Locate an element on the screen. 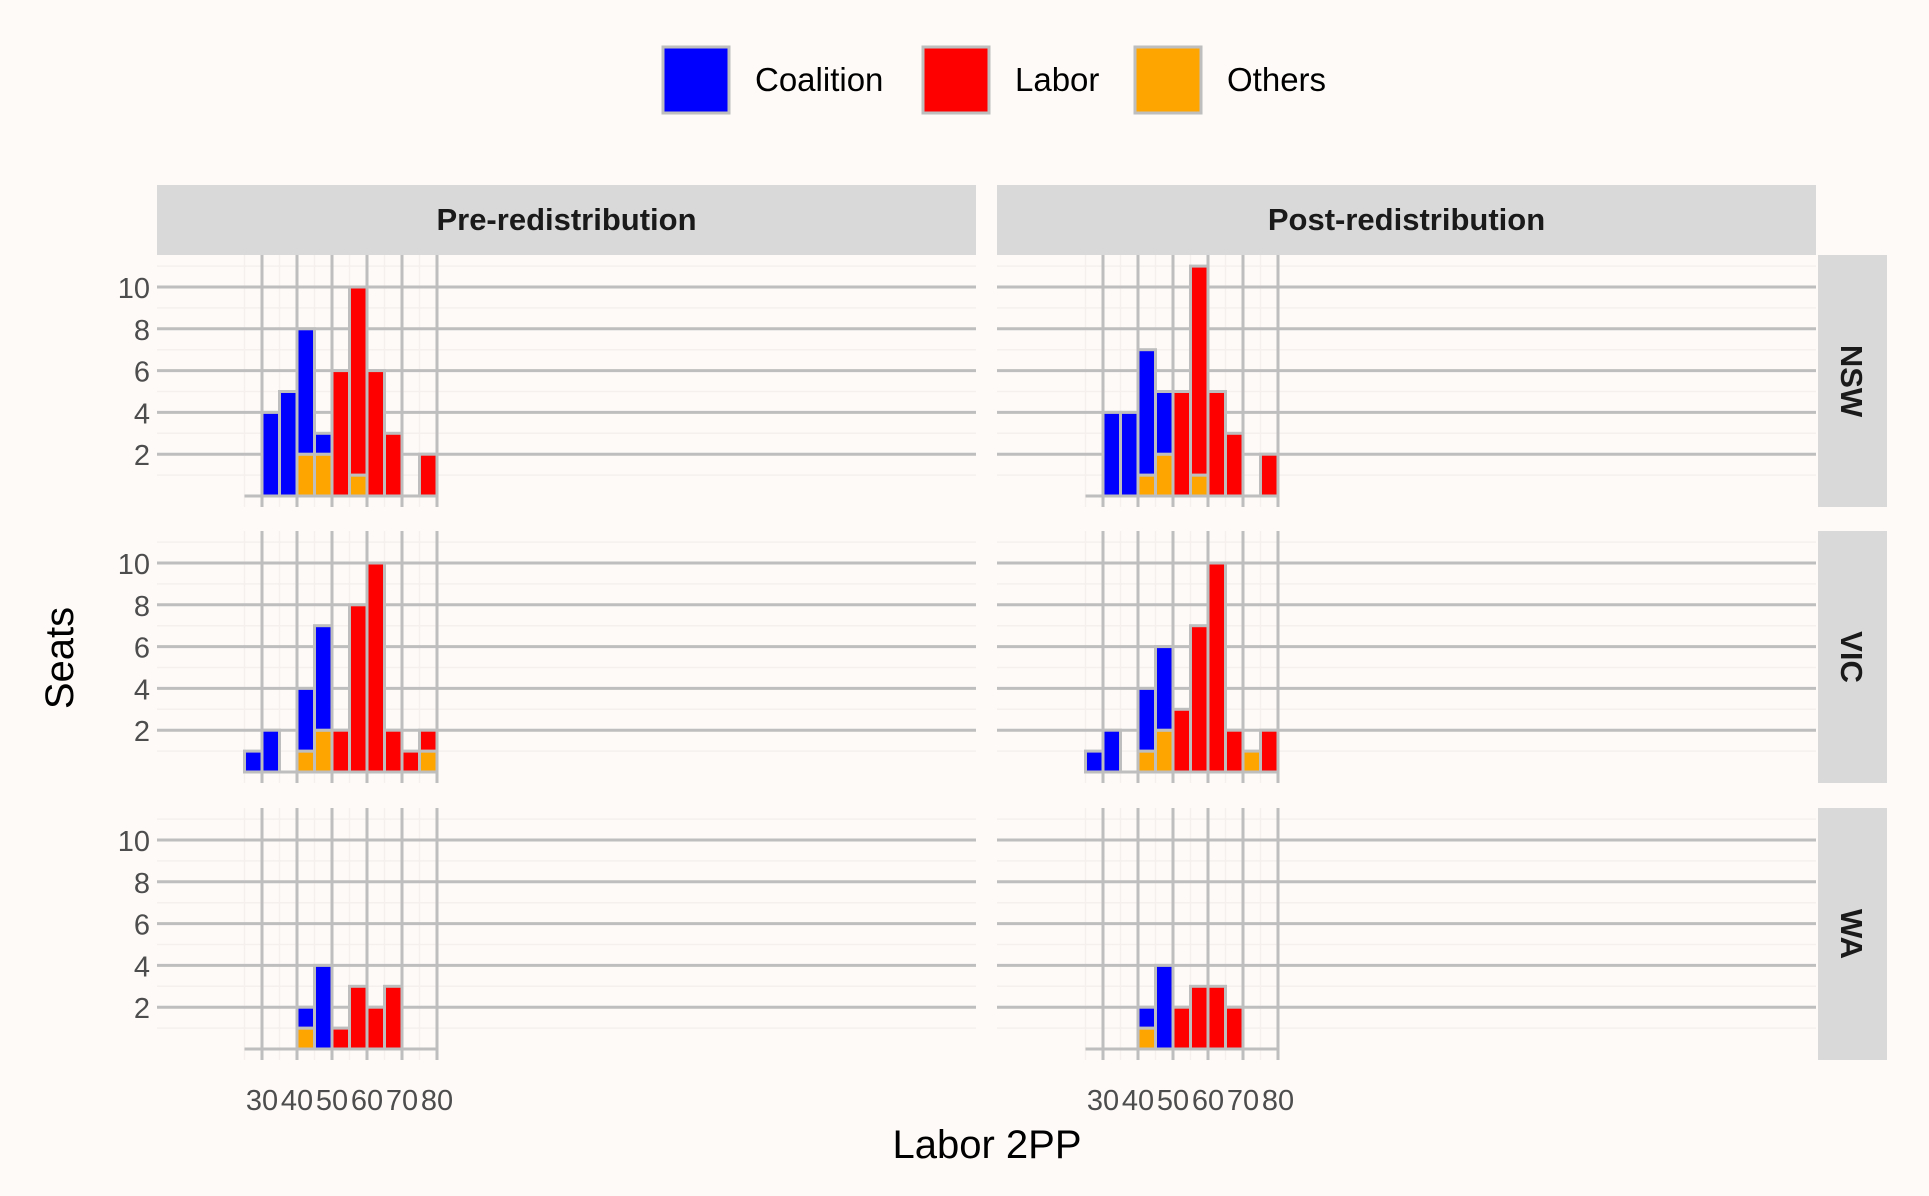  legend-label-labor: Labor is located at coordinates (1057, 79).